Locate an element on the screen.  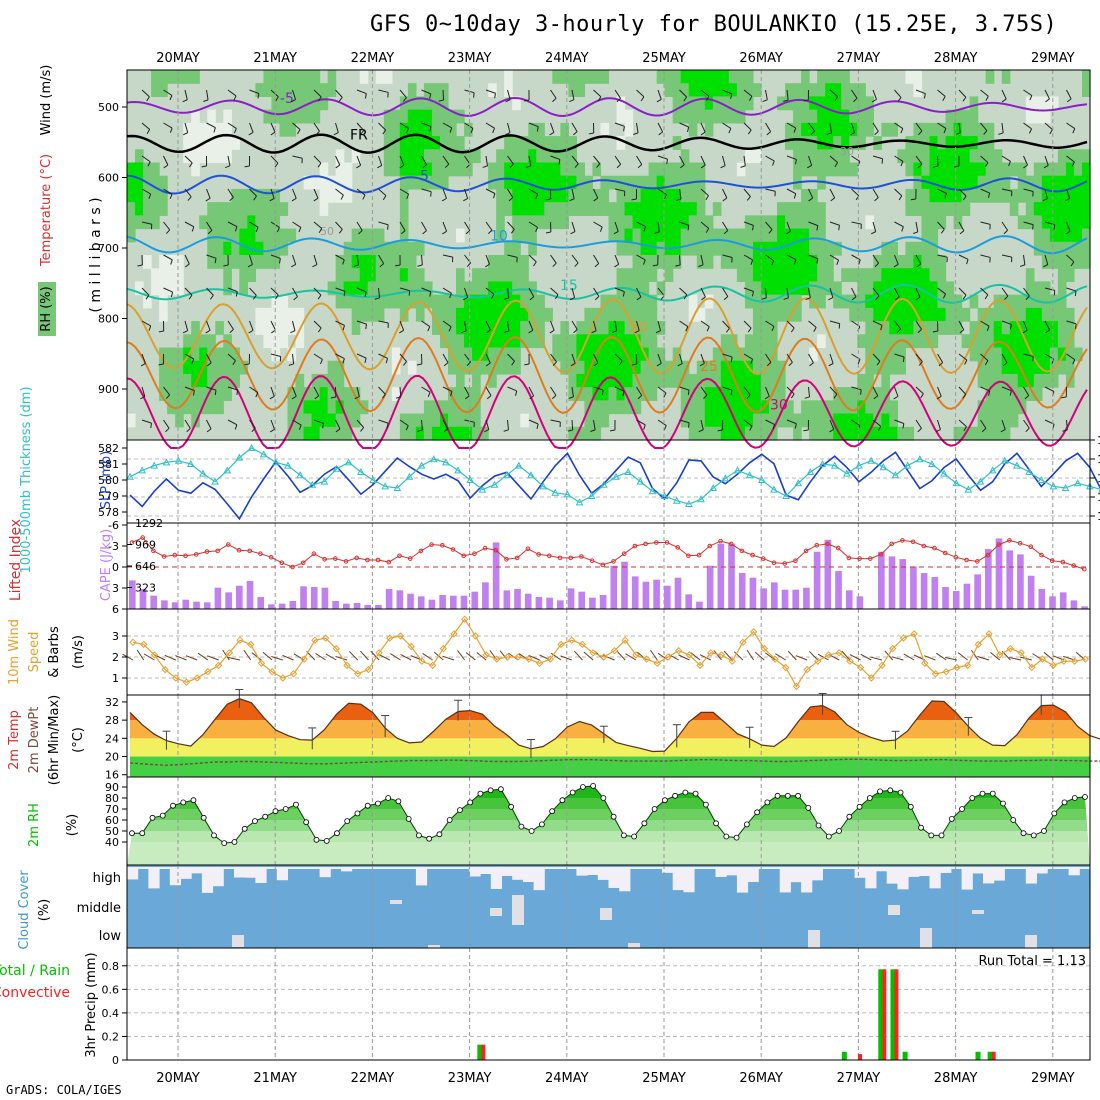
wind10m-barb is located at coordinates (974, 655).